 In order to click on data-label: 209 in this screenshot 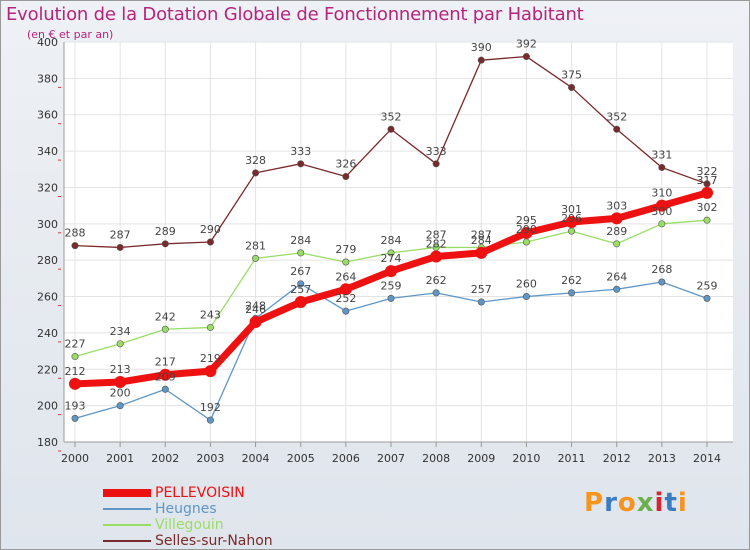, I will do `click(165, 376)`.